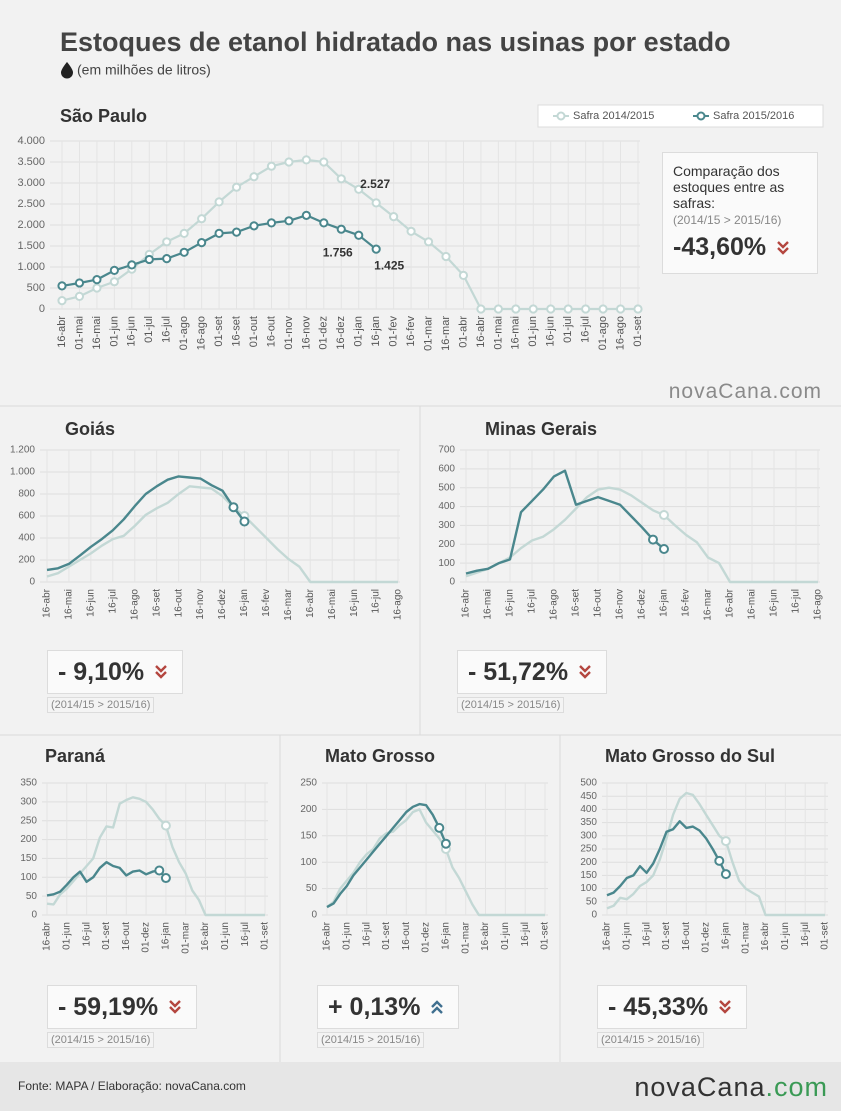 The height and width of the screenshot is (1111, 841). Describe the element at coordinates (26, 494) in the screenshot. I see `y-tick-label: 800` at that location.